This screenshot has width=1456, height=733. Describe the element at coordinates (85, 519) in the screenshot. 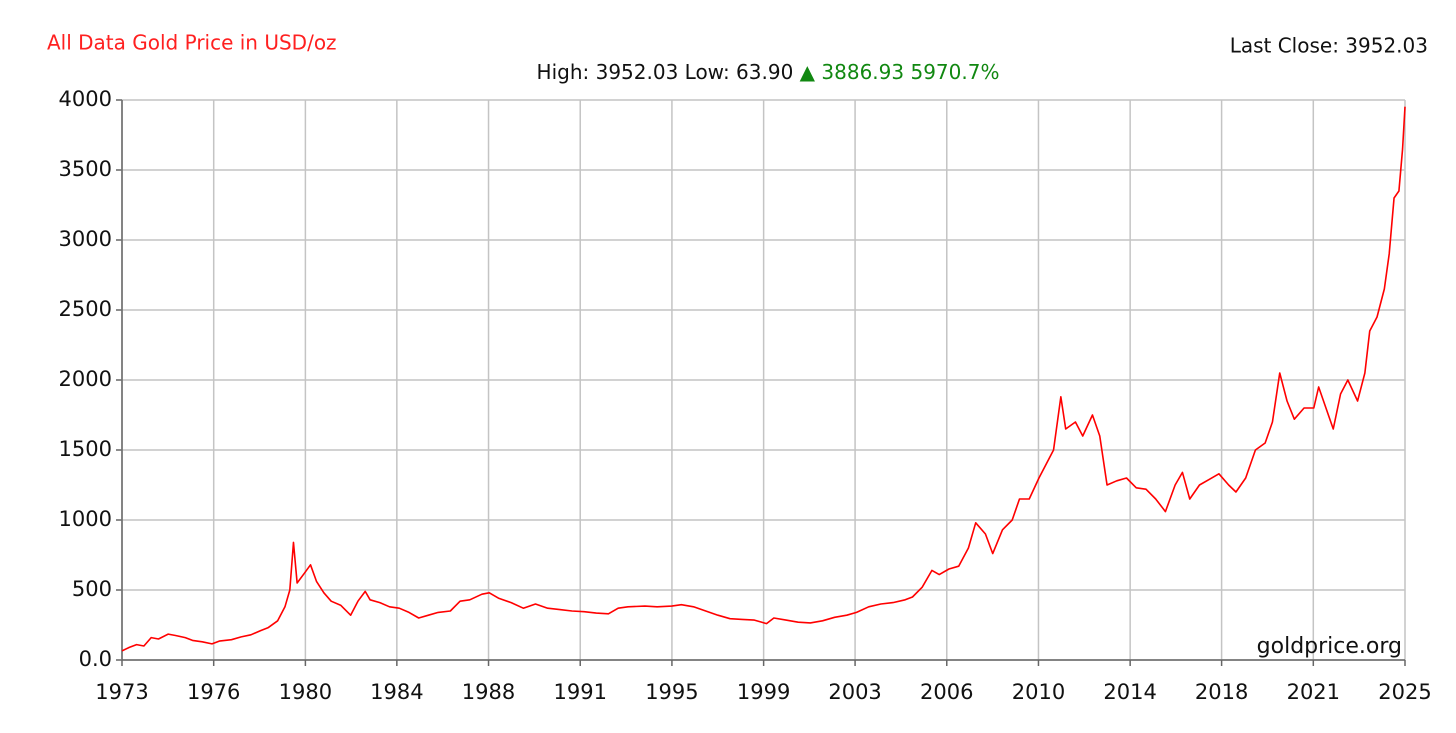

I see `y-tick-label: 1000` at that location.